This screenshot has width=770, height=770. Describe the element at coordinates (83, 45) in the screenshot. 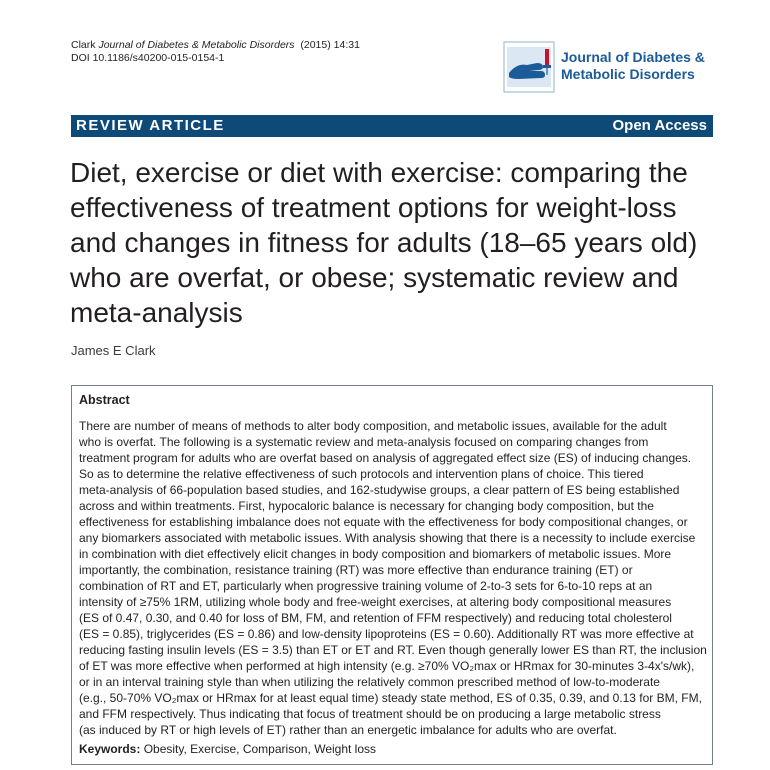

I see `citation-author: Clark` at that location.